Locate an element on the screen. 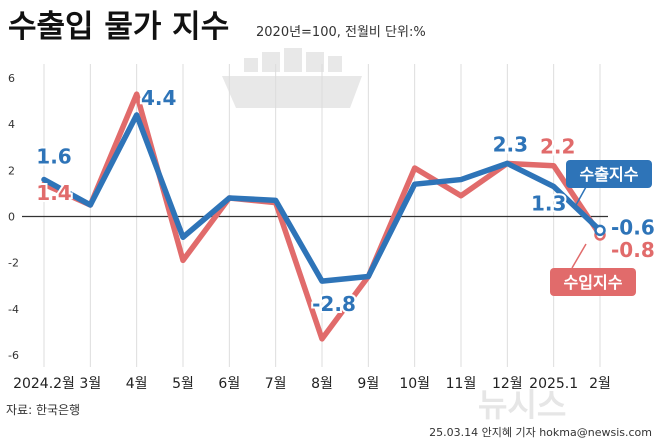 The width and height of the screenshot is (660, 442). y-tick-label: 6 is located at coordinates (11, 78).